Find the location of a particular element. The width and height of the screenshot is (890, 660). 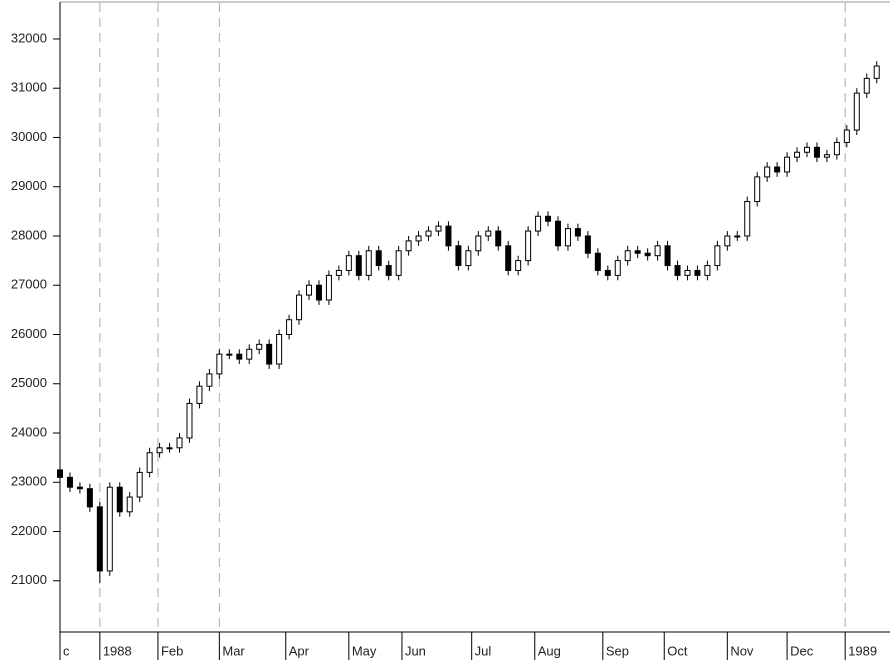

y-tick-label: 23000 is located at coordinates (29, 481).